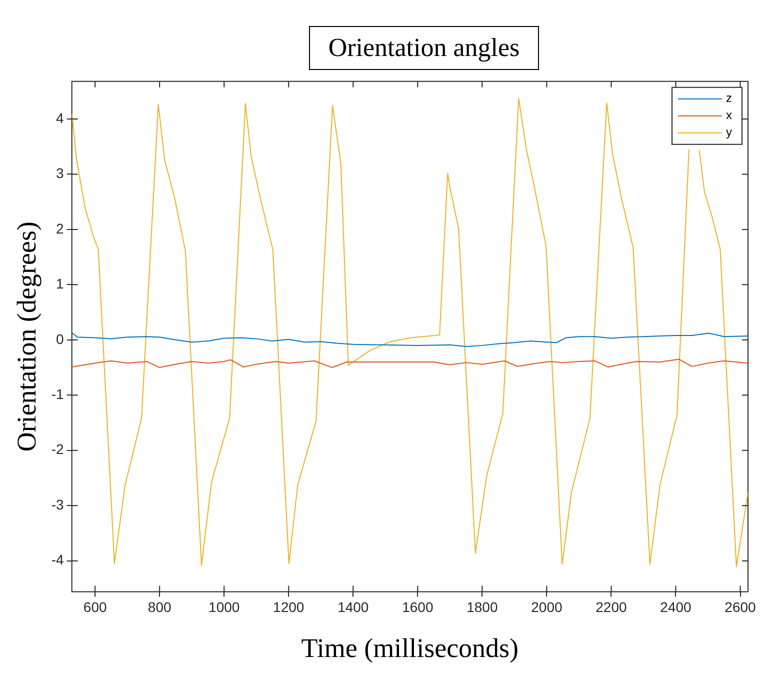 The image size is (768, 686). Describe the element at coordinates (288, 607) in the screenshot. I see `x-tick-label: 1200` at that location.